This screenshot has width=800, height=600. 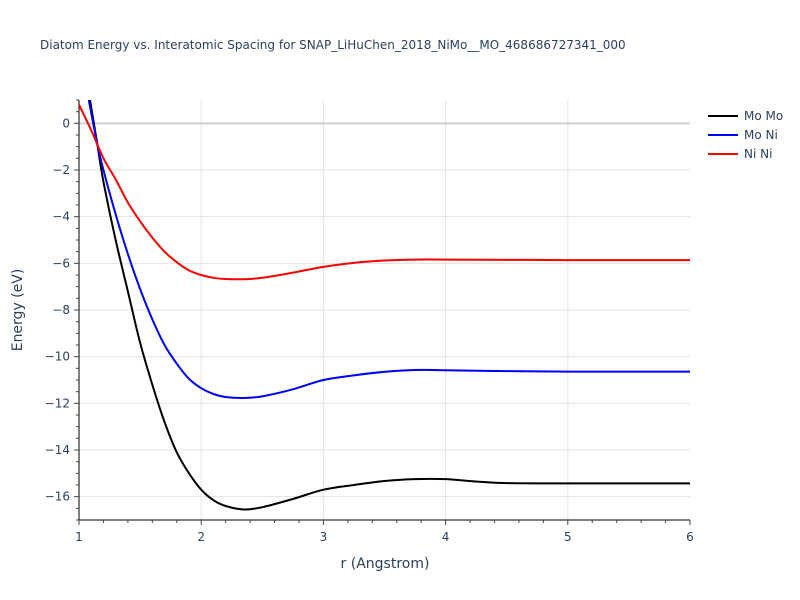 What do you see at coordinates (61, 263) in the screenshot?
I see `y-tick-label: −6` at bounding box center [61, 263].